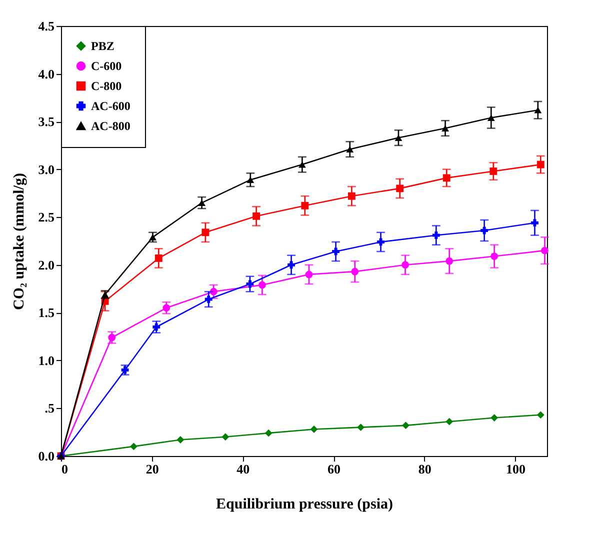 The width and height of the screenshot is (589, 535). Describe the element at coordinates (49, 408) in the screenshot. I see `y-tick-label: .5` at that location.